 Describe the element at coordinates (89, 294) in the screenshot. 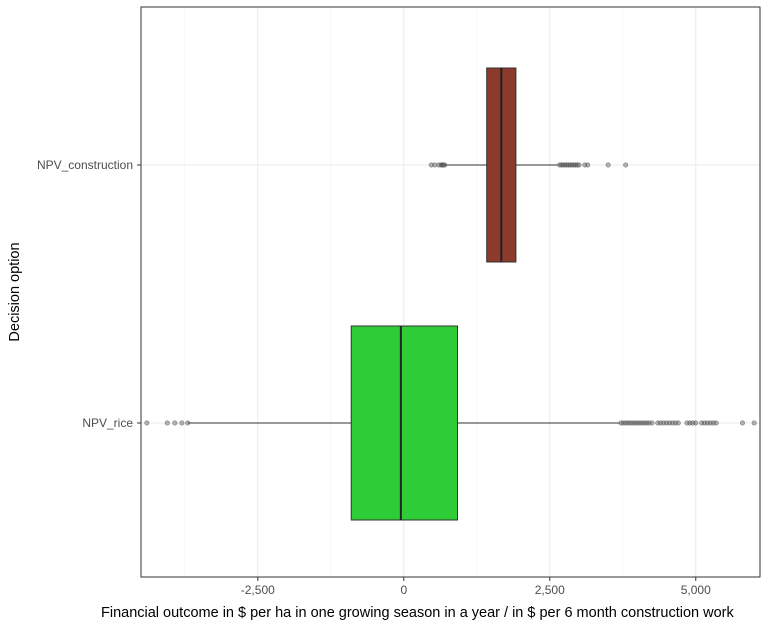

I see `y-axis: NPV_construction NPV_rice` at that location.